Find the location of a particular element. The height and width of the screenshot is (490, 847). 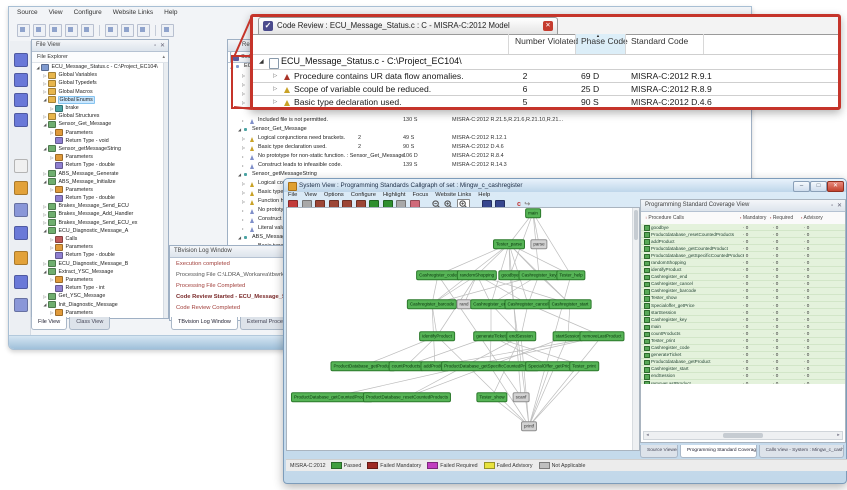

graph-node-ProductDatabase_getProduct: ProductDatabase_getProduct is located at coordinates (363, 366).